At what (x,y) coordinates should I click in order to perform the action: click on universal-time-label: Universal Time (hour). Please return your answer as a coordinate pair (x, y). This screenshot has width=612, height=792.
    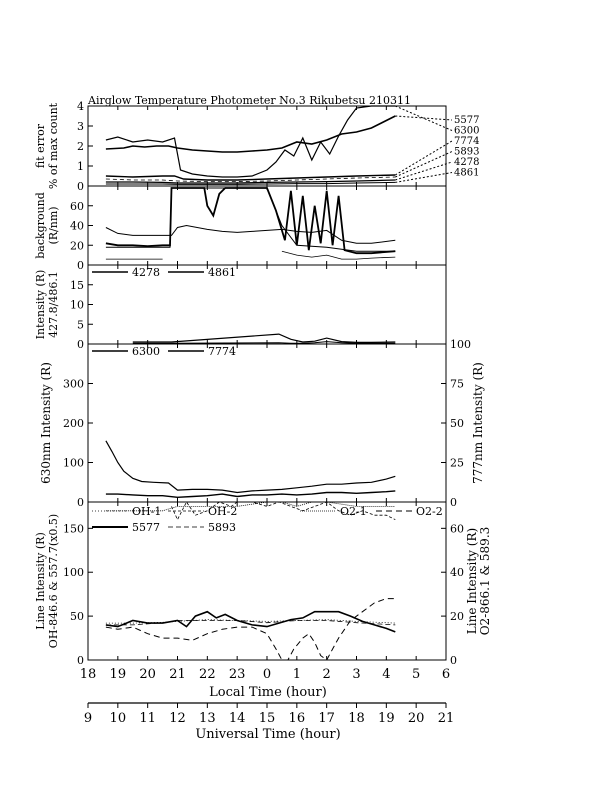
    Looking at the image, I should click on (267, 734).